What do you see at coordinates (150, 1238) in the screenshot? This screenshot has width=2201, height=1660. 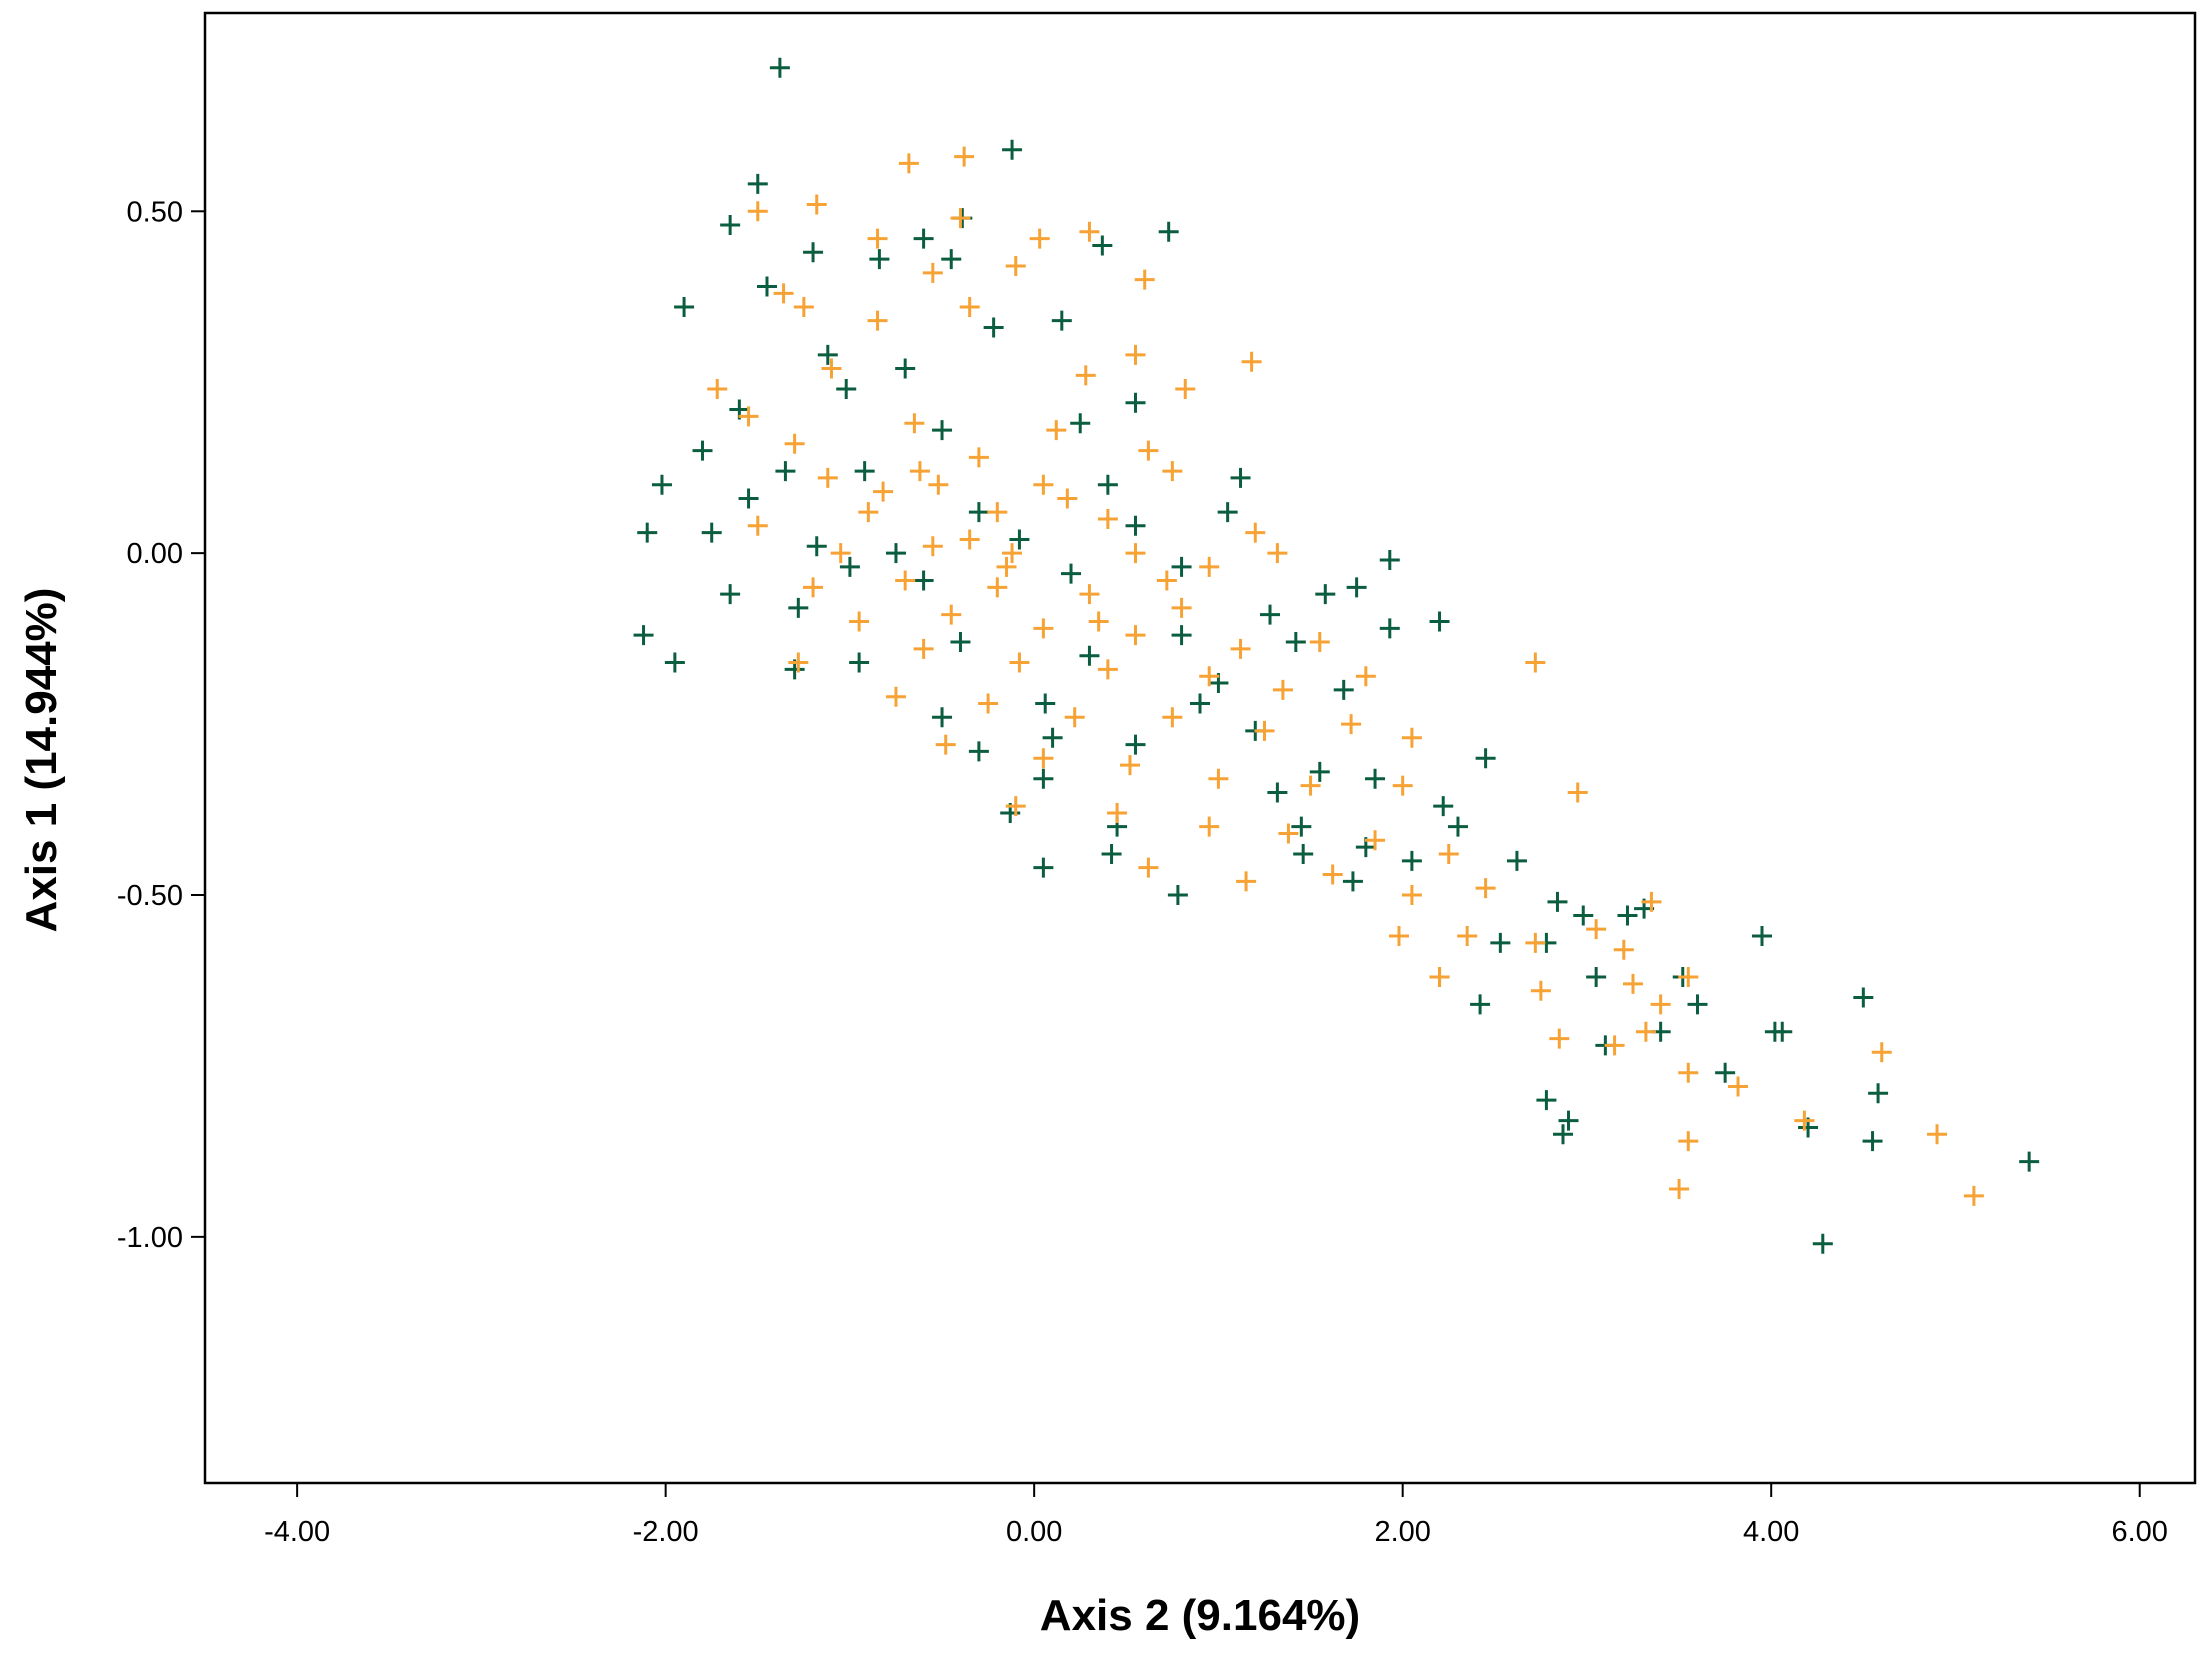 I see `y-tick-label: -1.00` at bounding box center [150, 1238].